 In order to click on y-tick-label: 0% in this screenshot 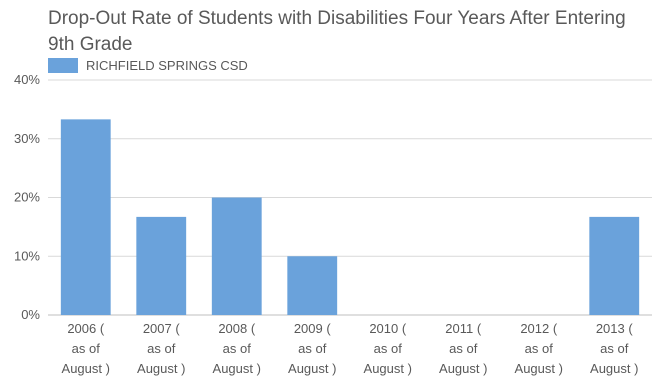, I will do `click(30, 314)`.